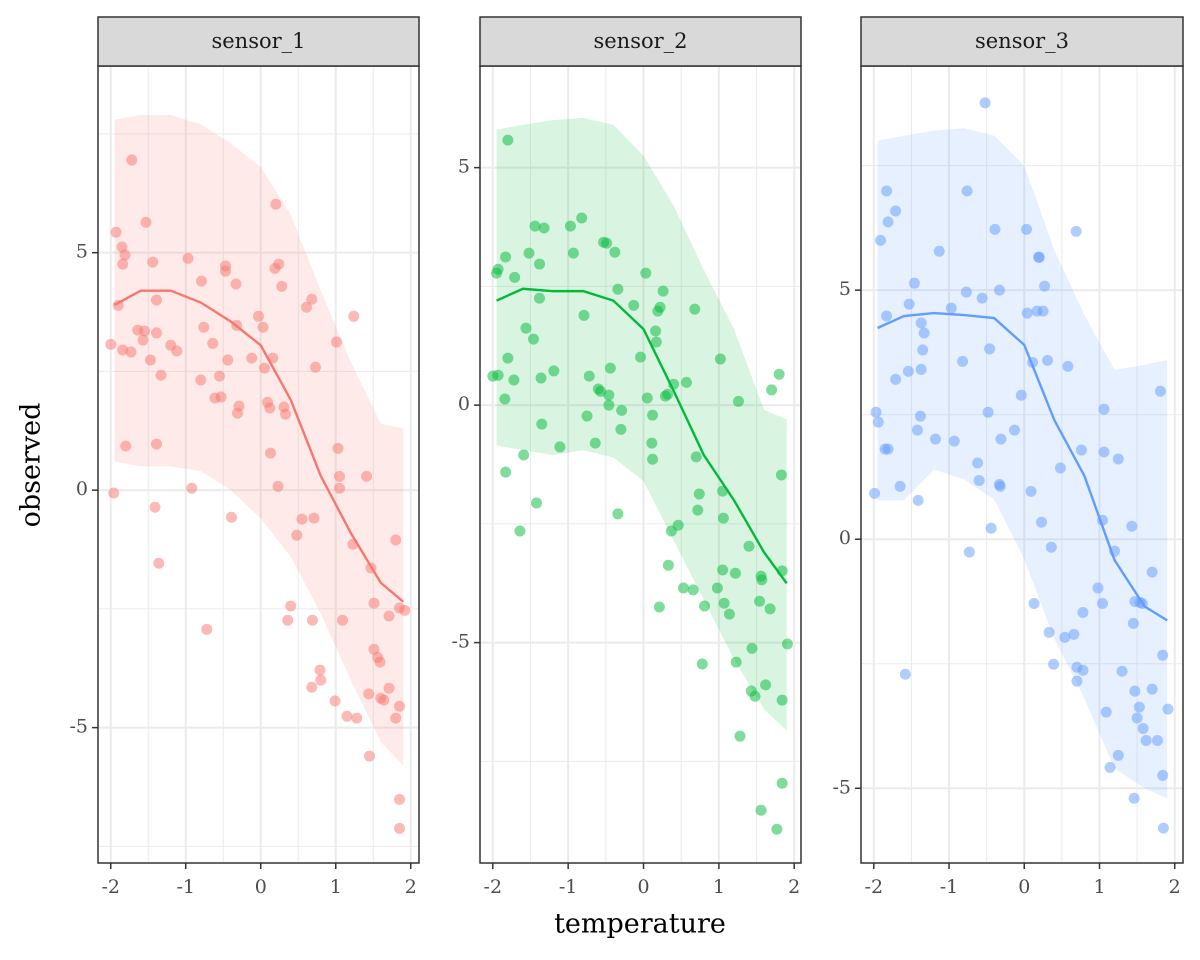  Describe the element at coordinates (719, 887) in the screenshot. I see `x-tick-label: 1` at that location.